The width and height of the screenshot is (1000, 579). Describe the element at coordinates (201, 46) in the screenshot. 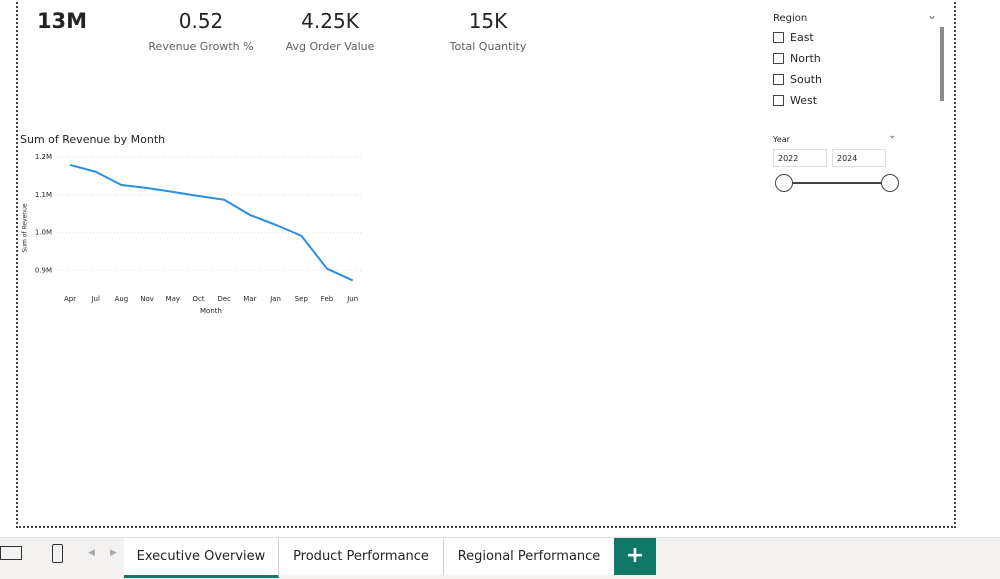

I see `card-label: Revenue Growth %` at that location.